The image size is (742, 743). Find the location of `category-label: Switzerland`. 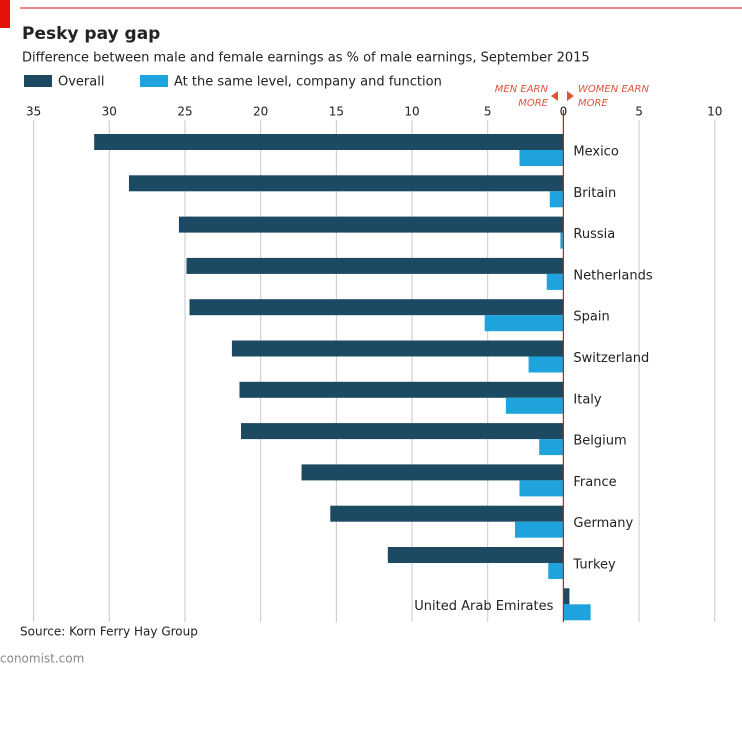

category-label: Switzerland is located at coordinates (611, 358).